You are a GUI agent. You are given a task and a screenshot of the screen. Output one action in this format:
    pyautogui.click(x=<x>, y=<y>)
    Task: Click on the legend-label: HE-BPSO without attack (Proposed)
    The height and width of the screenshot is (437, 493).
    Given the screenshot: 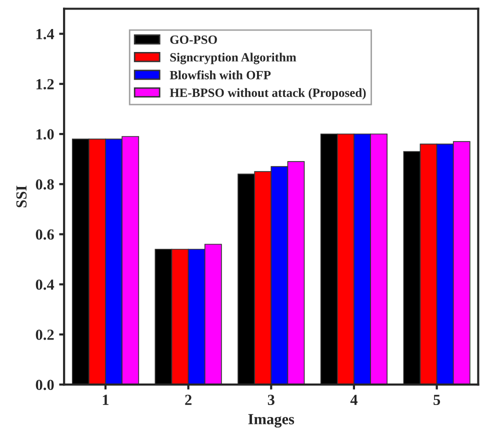 What is the action you would take?
    pyautogui.click(x=268, y=94)
    